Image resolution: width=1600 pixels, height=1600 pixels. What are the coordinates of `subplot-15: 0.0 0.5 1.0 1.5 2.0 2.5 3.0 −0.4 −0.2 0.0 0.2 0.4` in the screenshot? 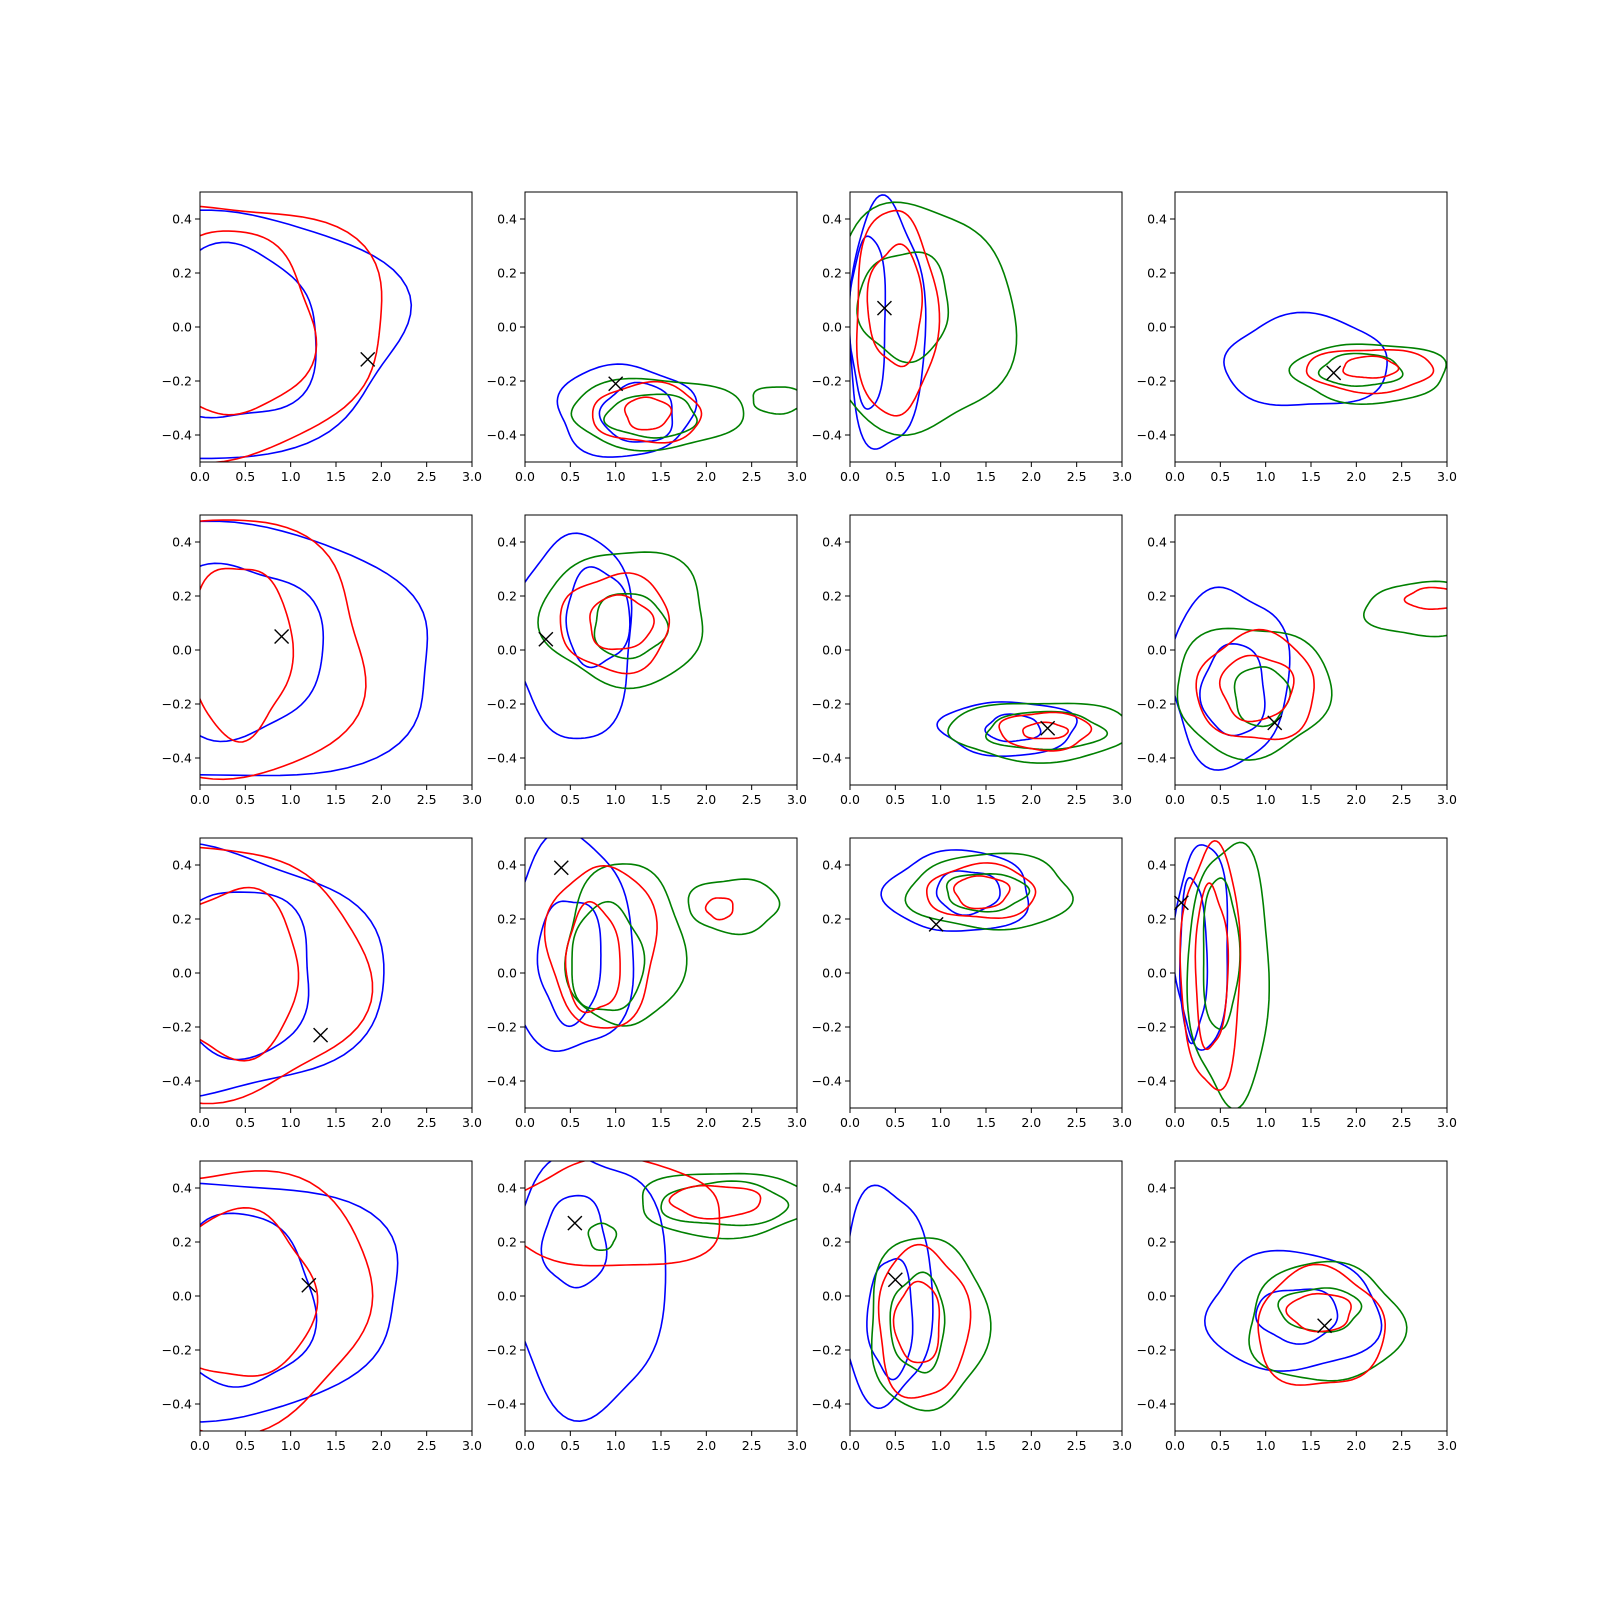 It's located at (972, 1306).